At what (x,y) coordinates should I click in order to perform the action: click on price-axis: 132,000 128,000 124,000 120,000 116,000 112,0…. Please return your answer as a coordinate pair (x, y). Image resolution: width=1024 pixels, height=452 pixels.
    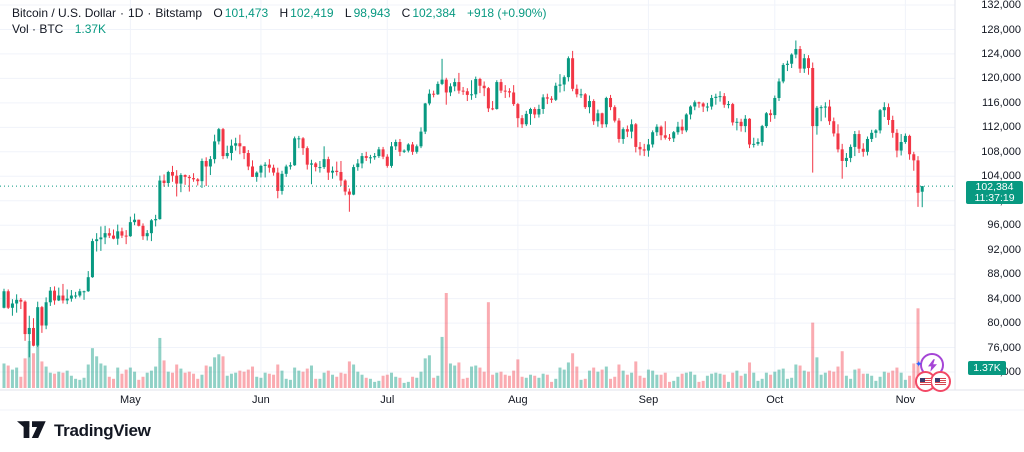
    Looking at the image, I should click on (989, 205).